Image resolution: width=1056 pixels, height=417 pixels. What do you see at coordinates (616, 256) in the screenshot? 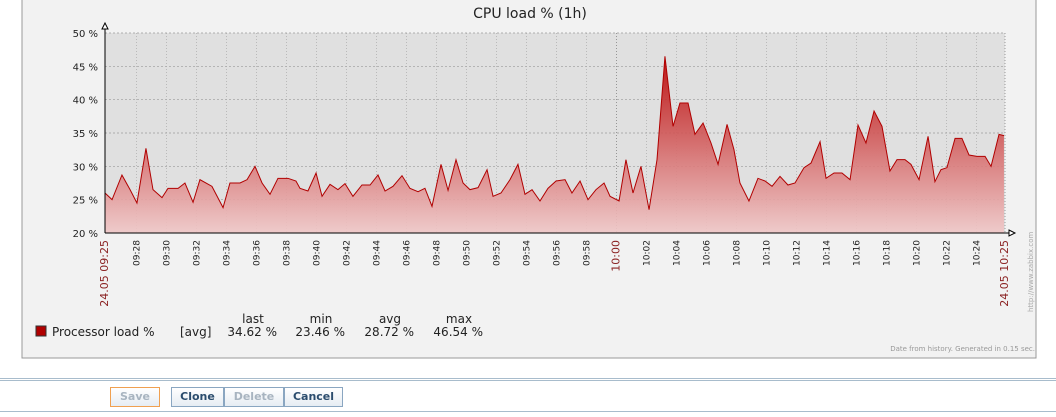
I see `x-tick-label: 10:00` at bounding box center [616, 256].